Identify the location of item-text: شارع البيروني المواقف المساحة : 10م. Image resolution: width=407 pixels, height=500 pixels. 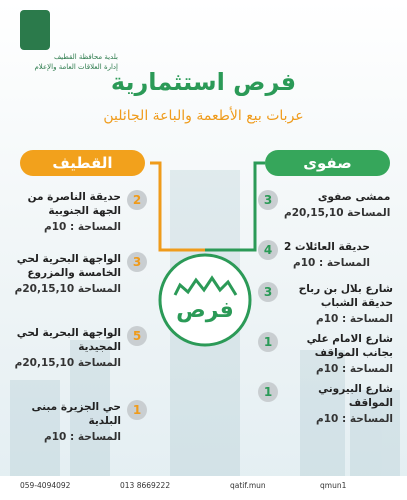
(338, 403).